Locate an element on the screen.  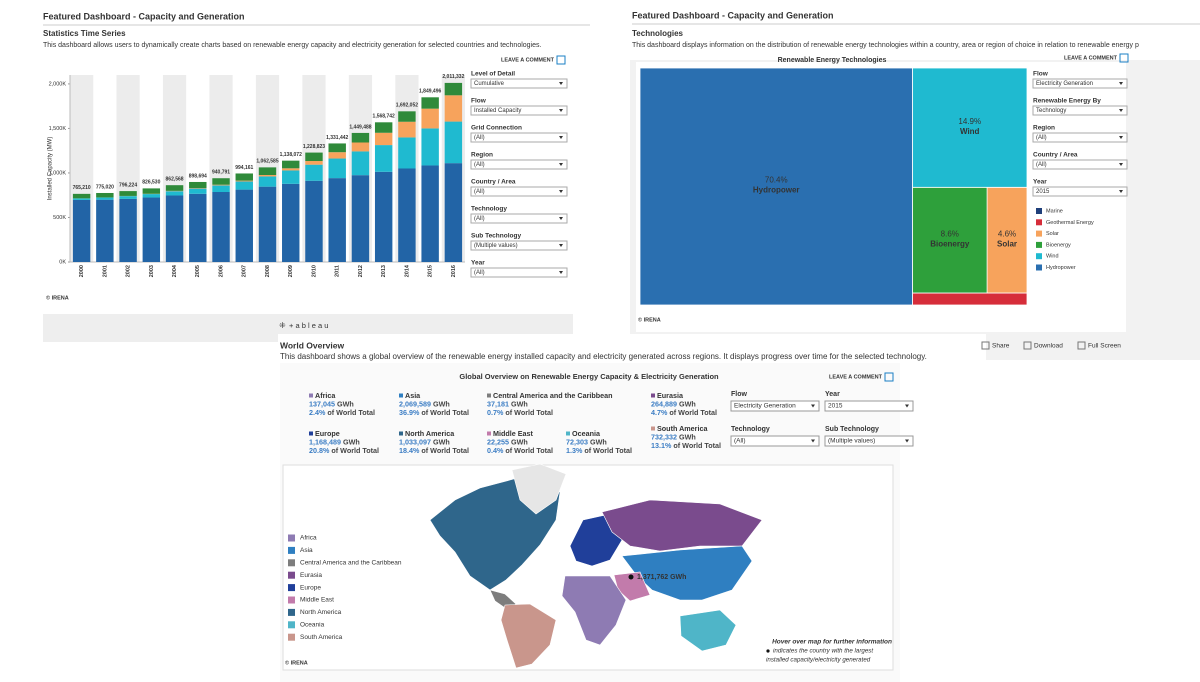
legend-label: Marine is located at coordinates (1054, 211).